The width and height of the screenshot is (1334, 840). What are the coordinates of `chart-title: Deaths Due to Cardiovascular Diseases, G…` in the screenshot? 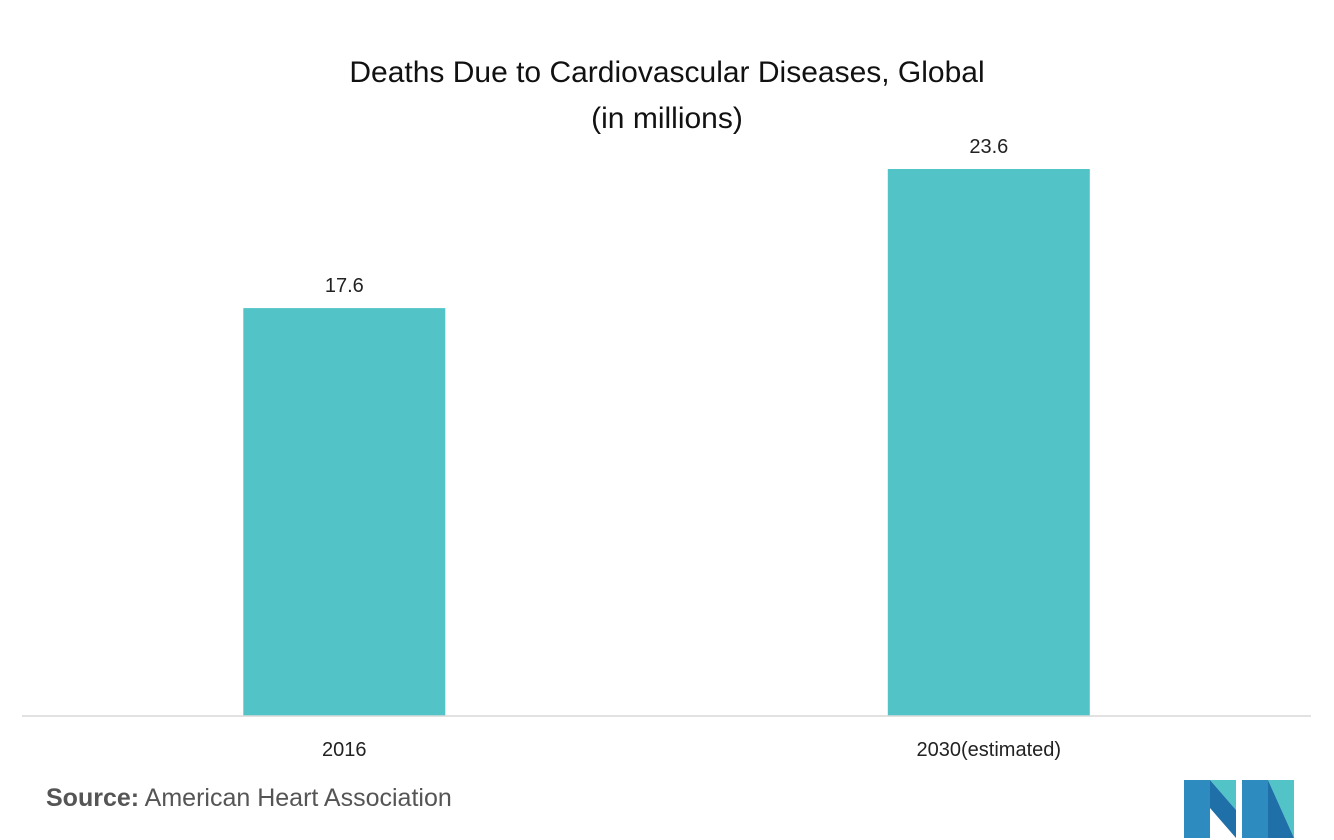 It's located at (666, 72).